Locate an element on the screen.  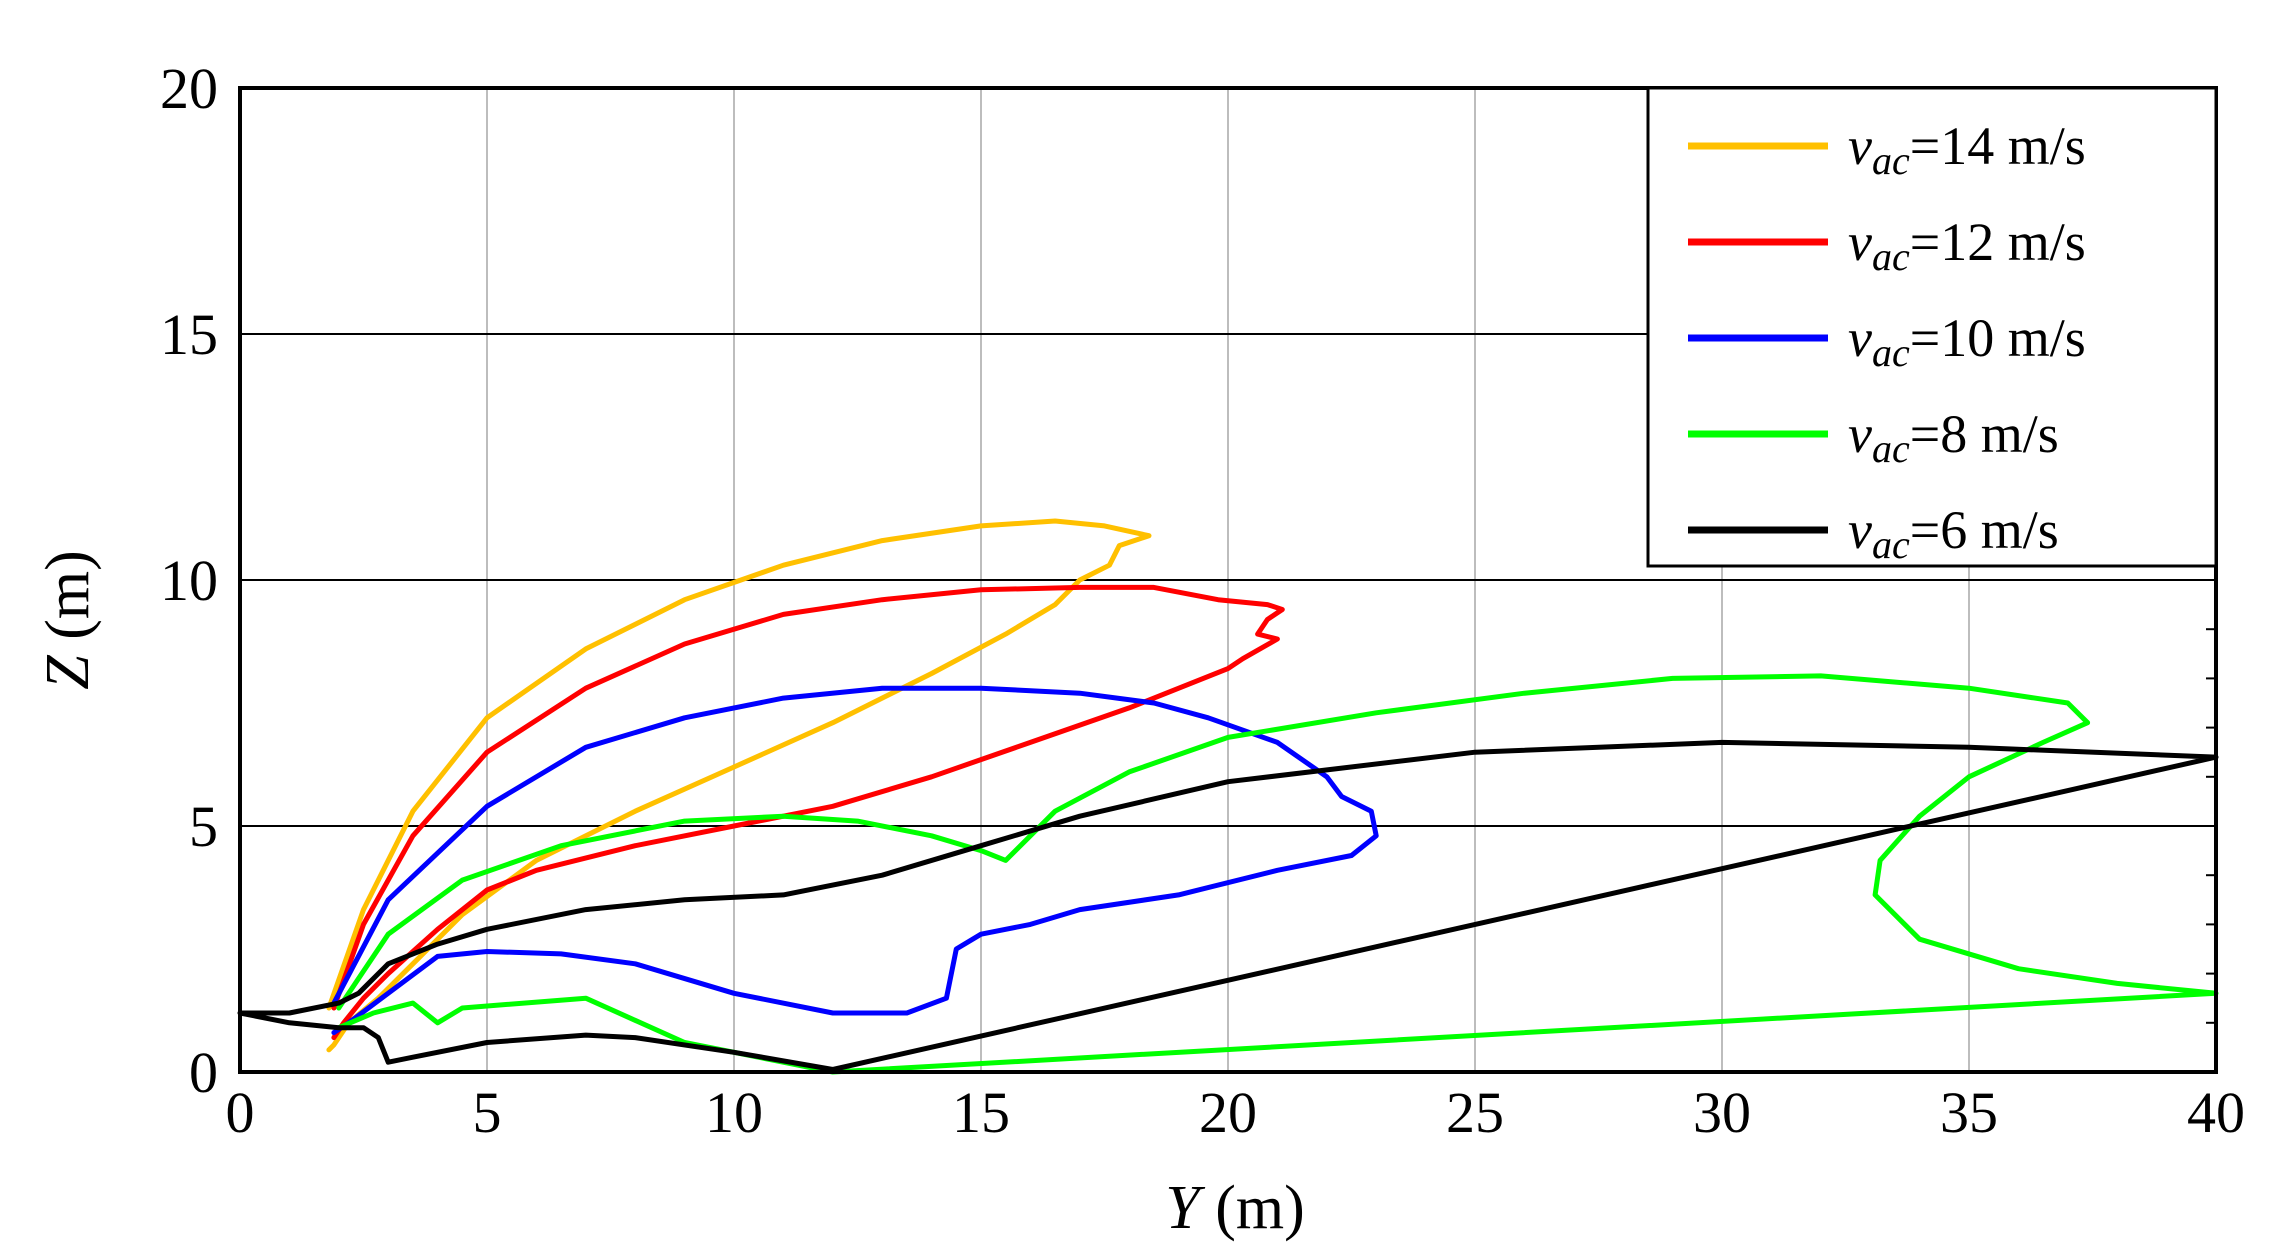
y-axis-var: Z is located at coordinates (68, 672).